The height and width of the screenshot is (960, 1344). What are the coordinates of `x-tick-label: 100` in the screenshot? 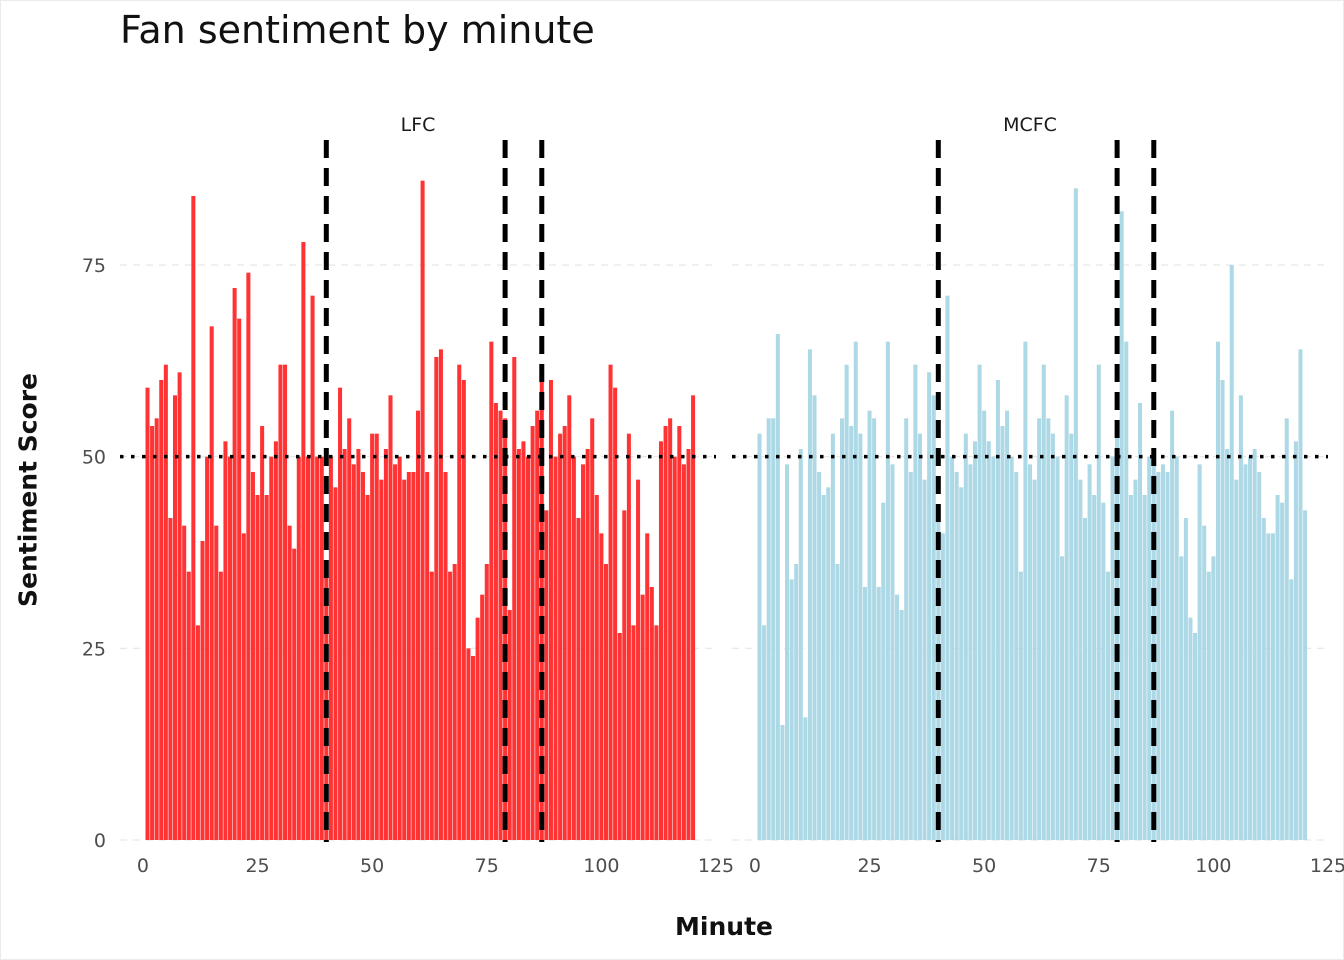 It's located at (1213, 866).